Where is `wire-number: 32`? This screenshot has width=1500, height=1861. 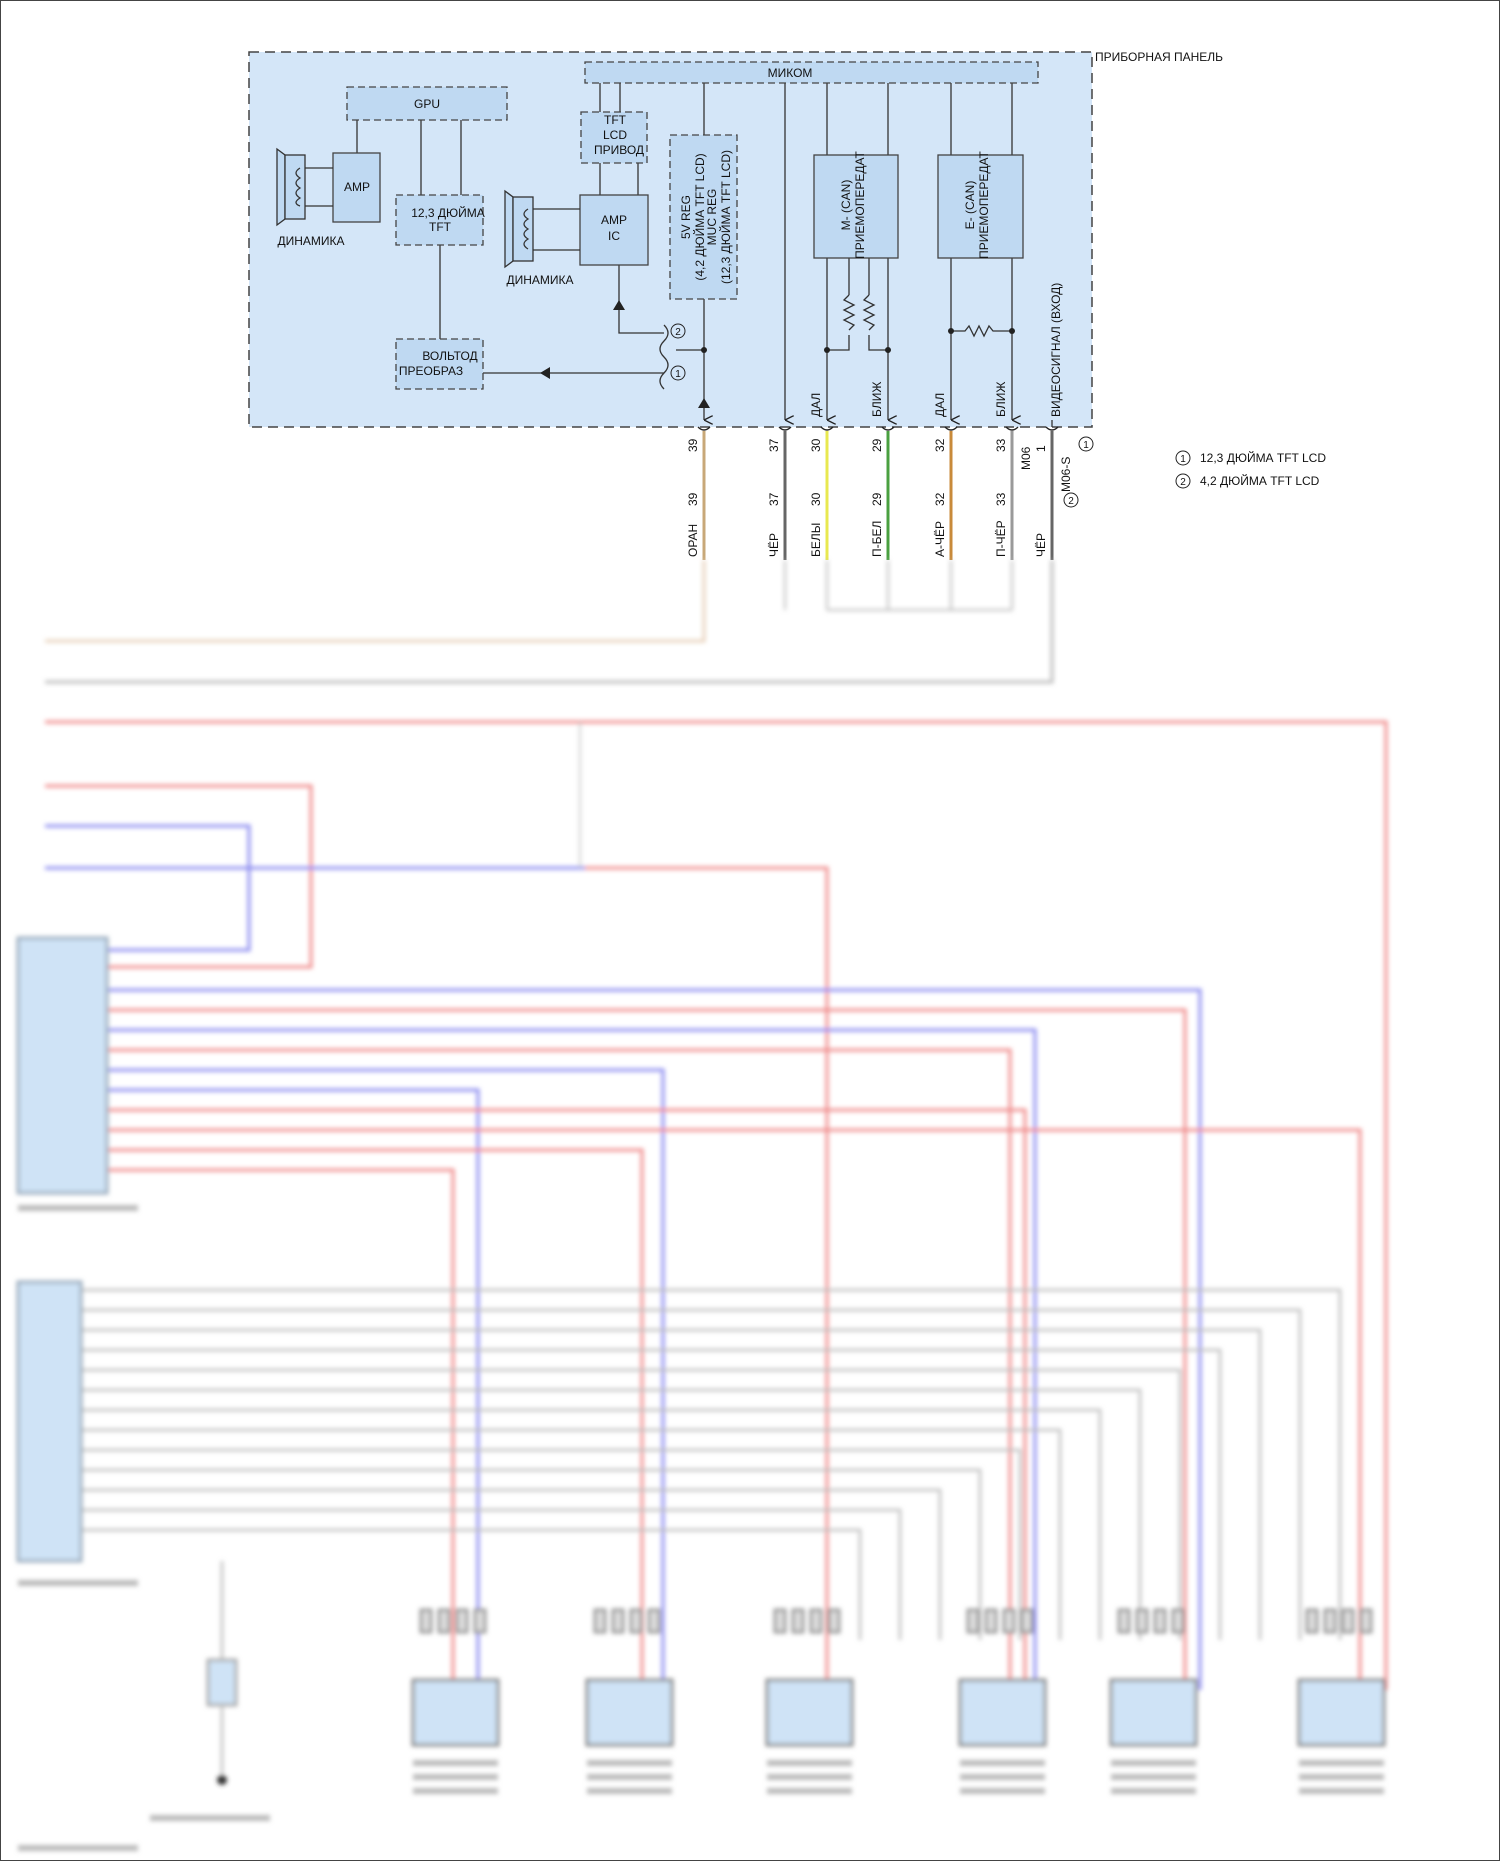 wire-number: 32 is located at coordinates (940, 499).